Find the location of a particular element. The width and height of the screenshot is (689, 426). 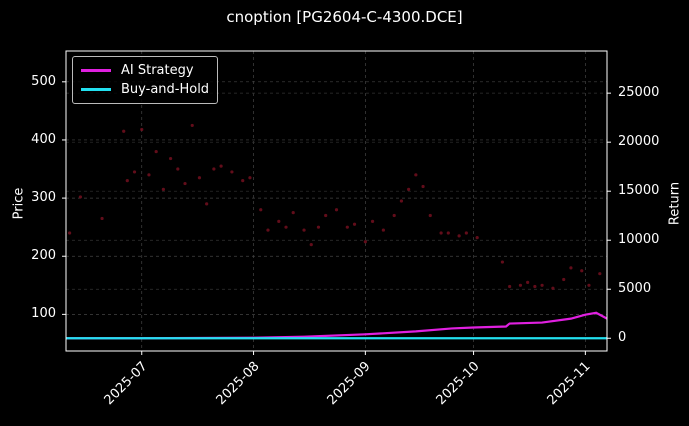

y-left-tick-label: 100 is located at coordinates (43, 314).